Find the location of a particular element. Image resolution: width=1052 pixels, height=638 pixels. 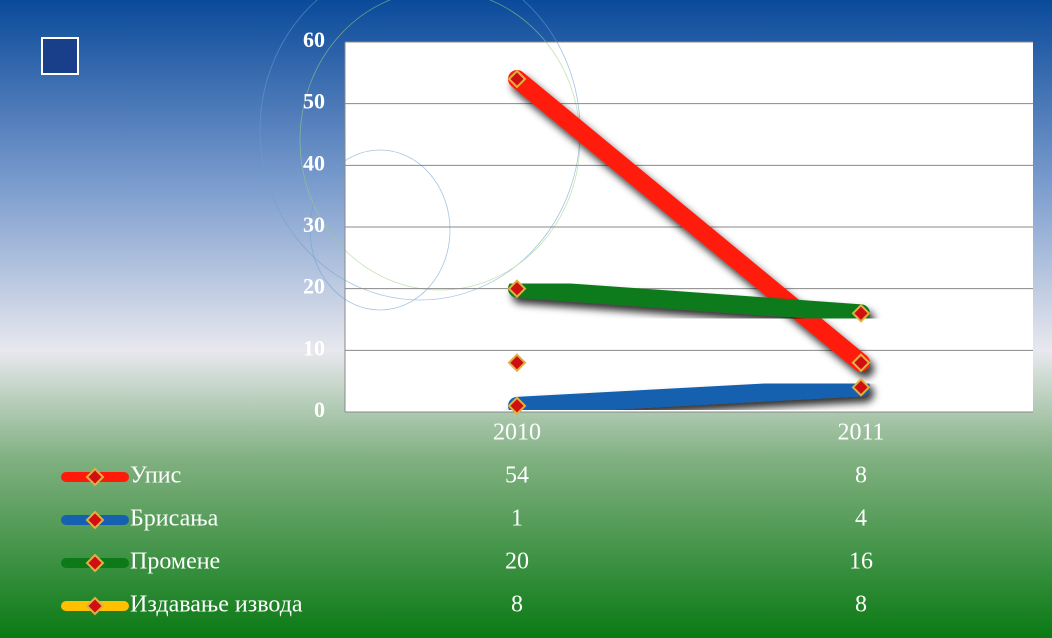

x-tick-label: 2011 is located at coordinates (860, 433).